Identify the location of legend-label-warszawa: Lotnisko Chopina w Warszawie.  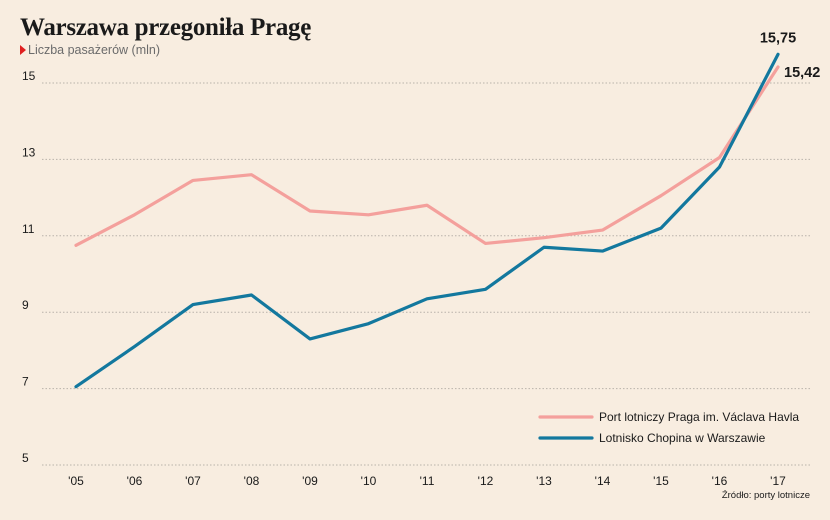
(682, 438).